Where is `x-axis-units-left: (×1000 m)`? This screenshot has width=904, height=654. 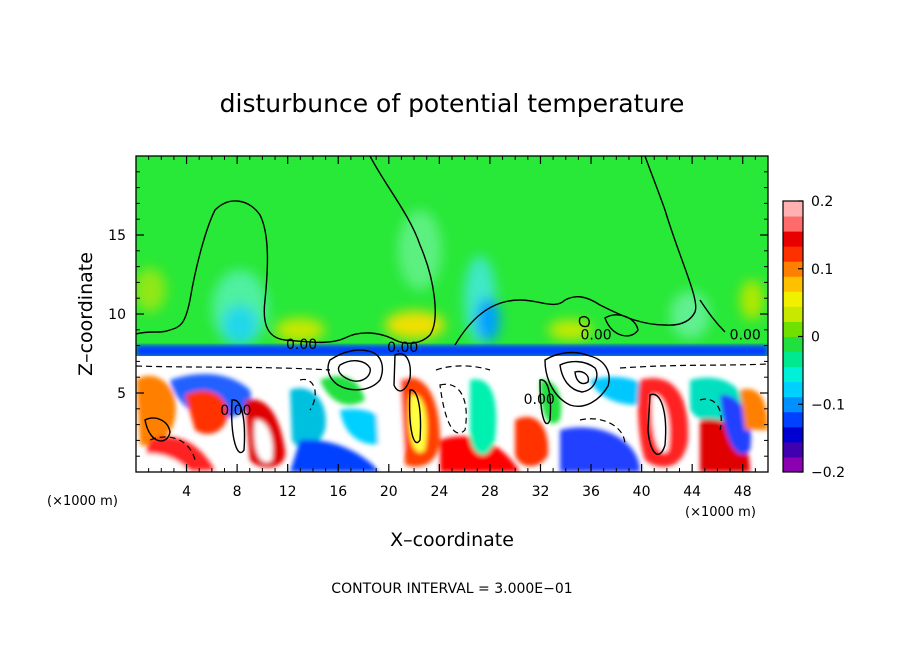 x-axis-units-left: (×1000 m) is located at coordinates (82, 501).